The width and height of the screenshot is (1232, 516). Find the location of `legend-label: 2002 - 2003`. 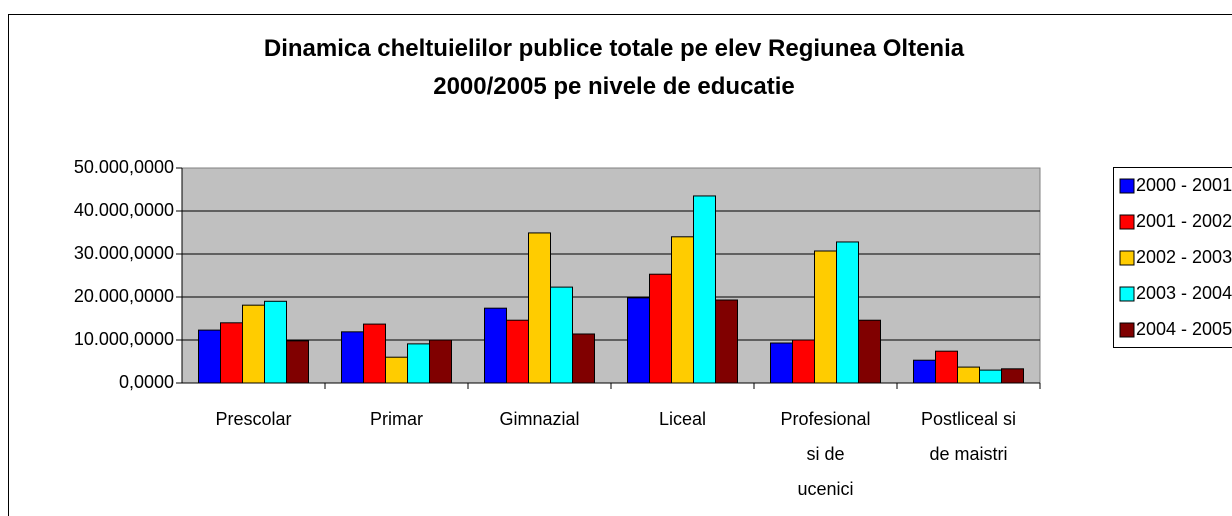

legend-label: 2002 - 2003 is located at coordinates (1184, 257).